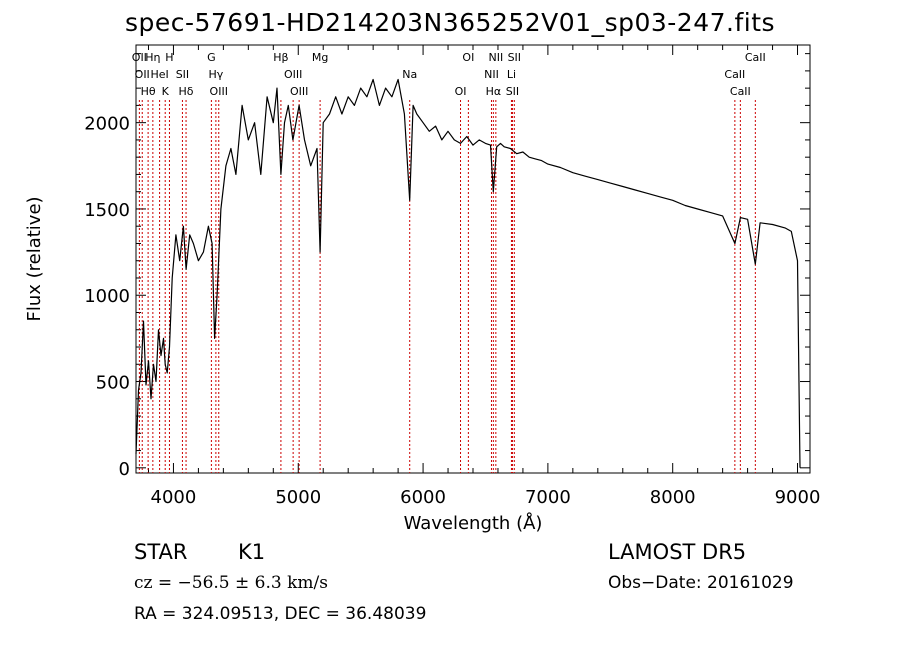 Image resolution: width=900 pixels, height=649 pixels. What do you see at coordinates (673, 497) in the screenshot?
I see `x-tick-label: 8000` at bounding box center [673, 497].